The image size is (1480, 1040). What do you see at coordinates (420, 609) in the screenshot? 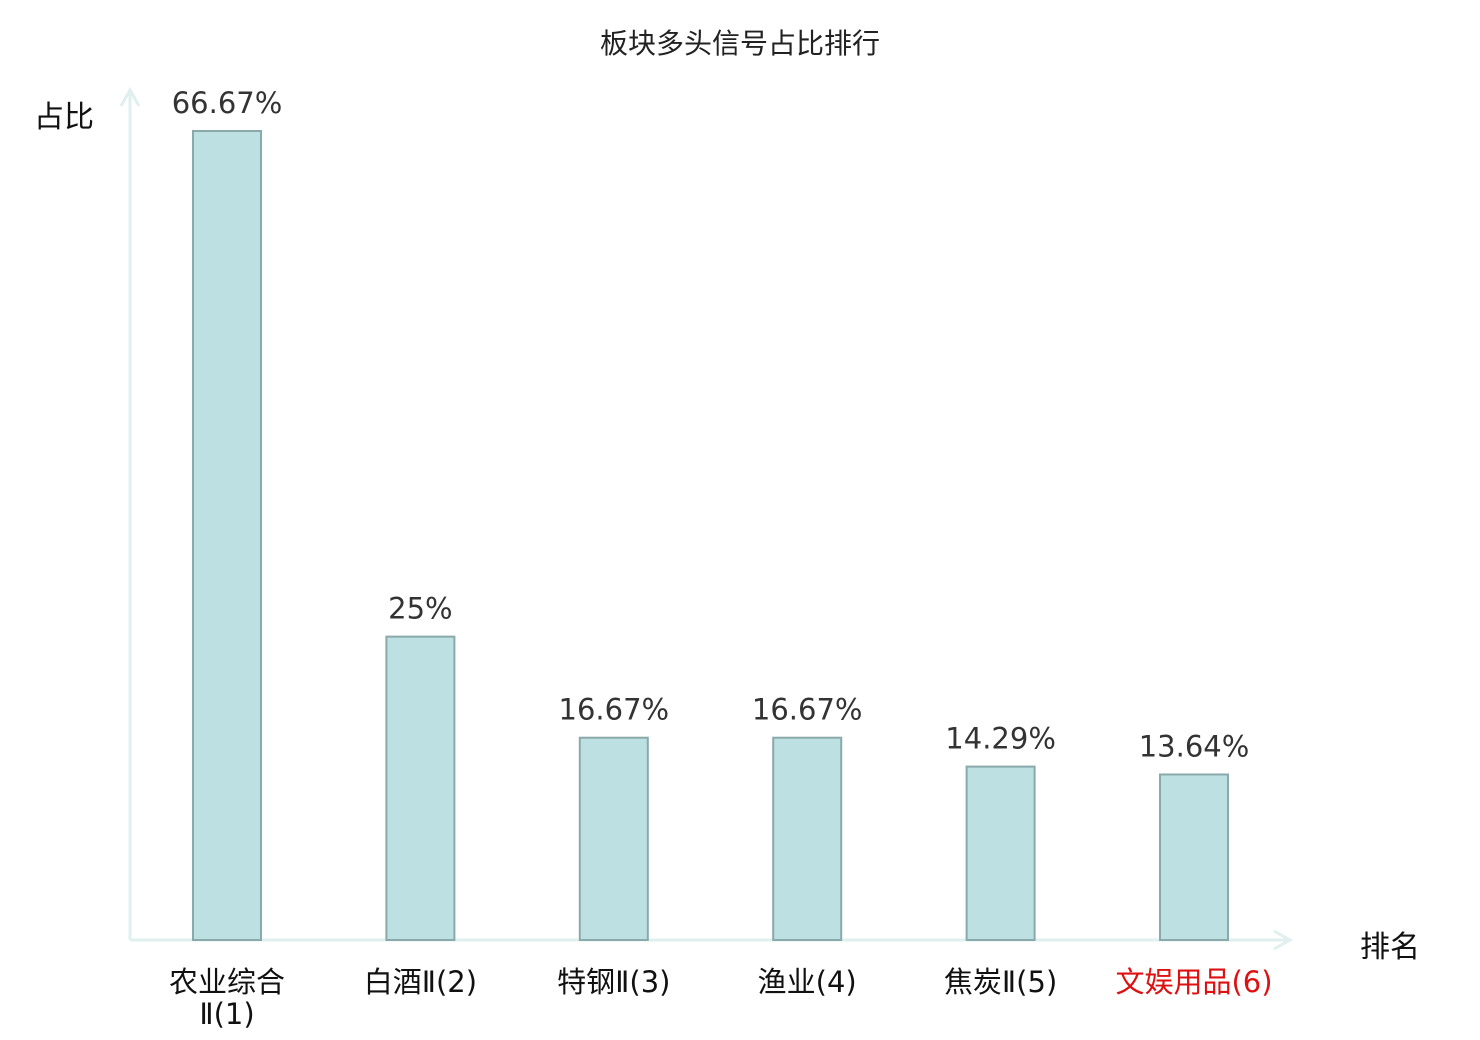
I see `data-label-2: 25%` at bounding box center [420, 609].